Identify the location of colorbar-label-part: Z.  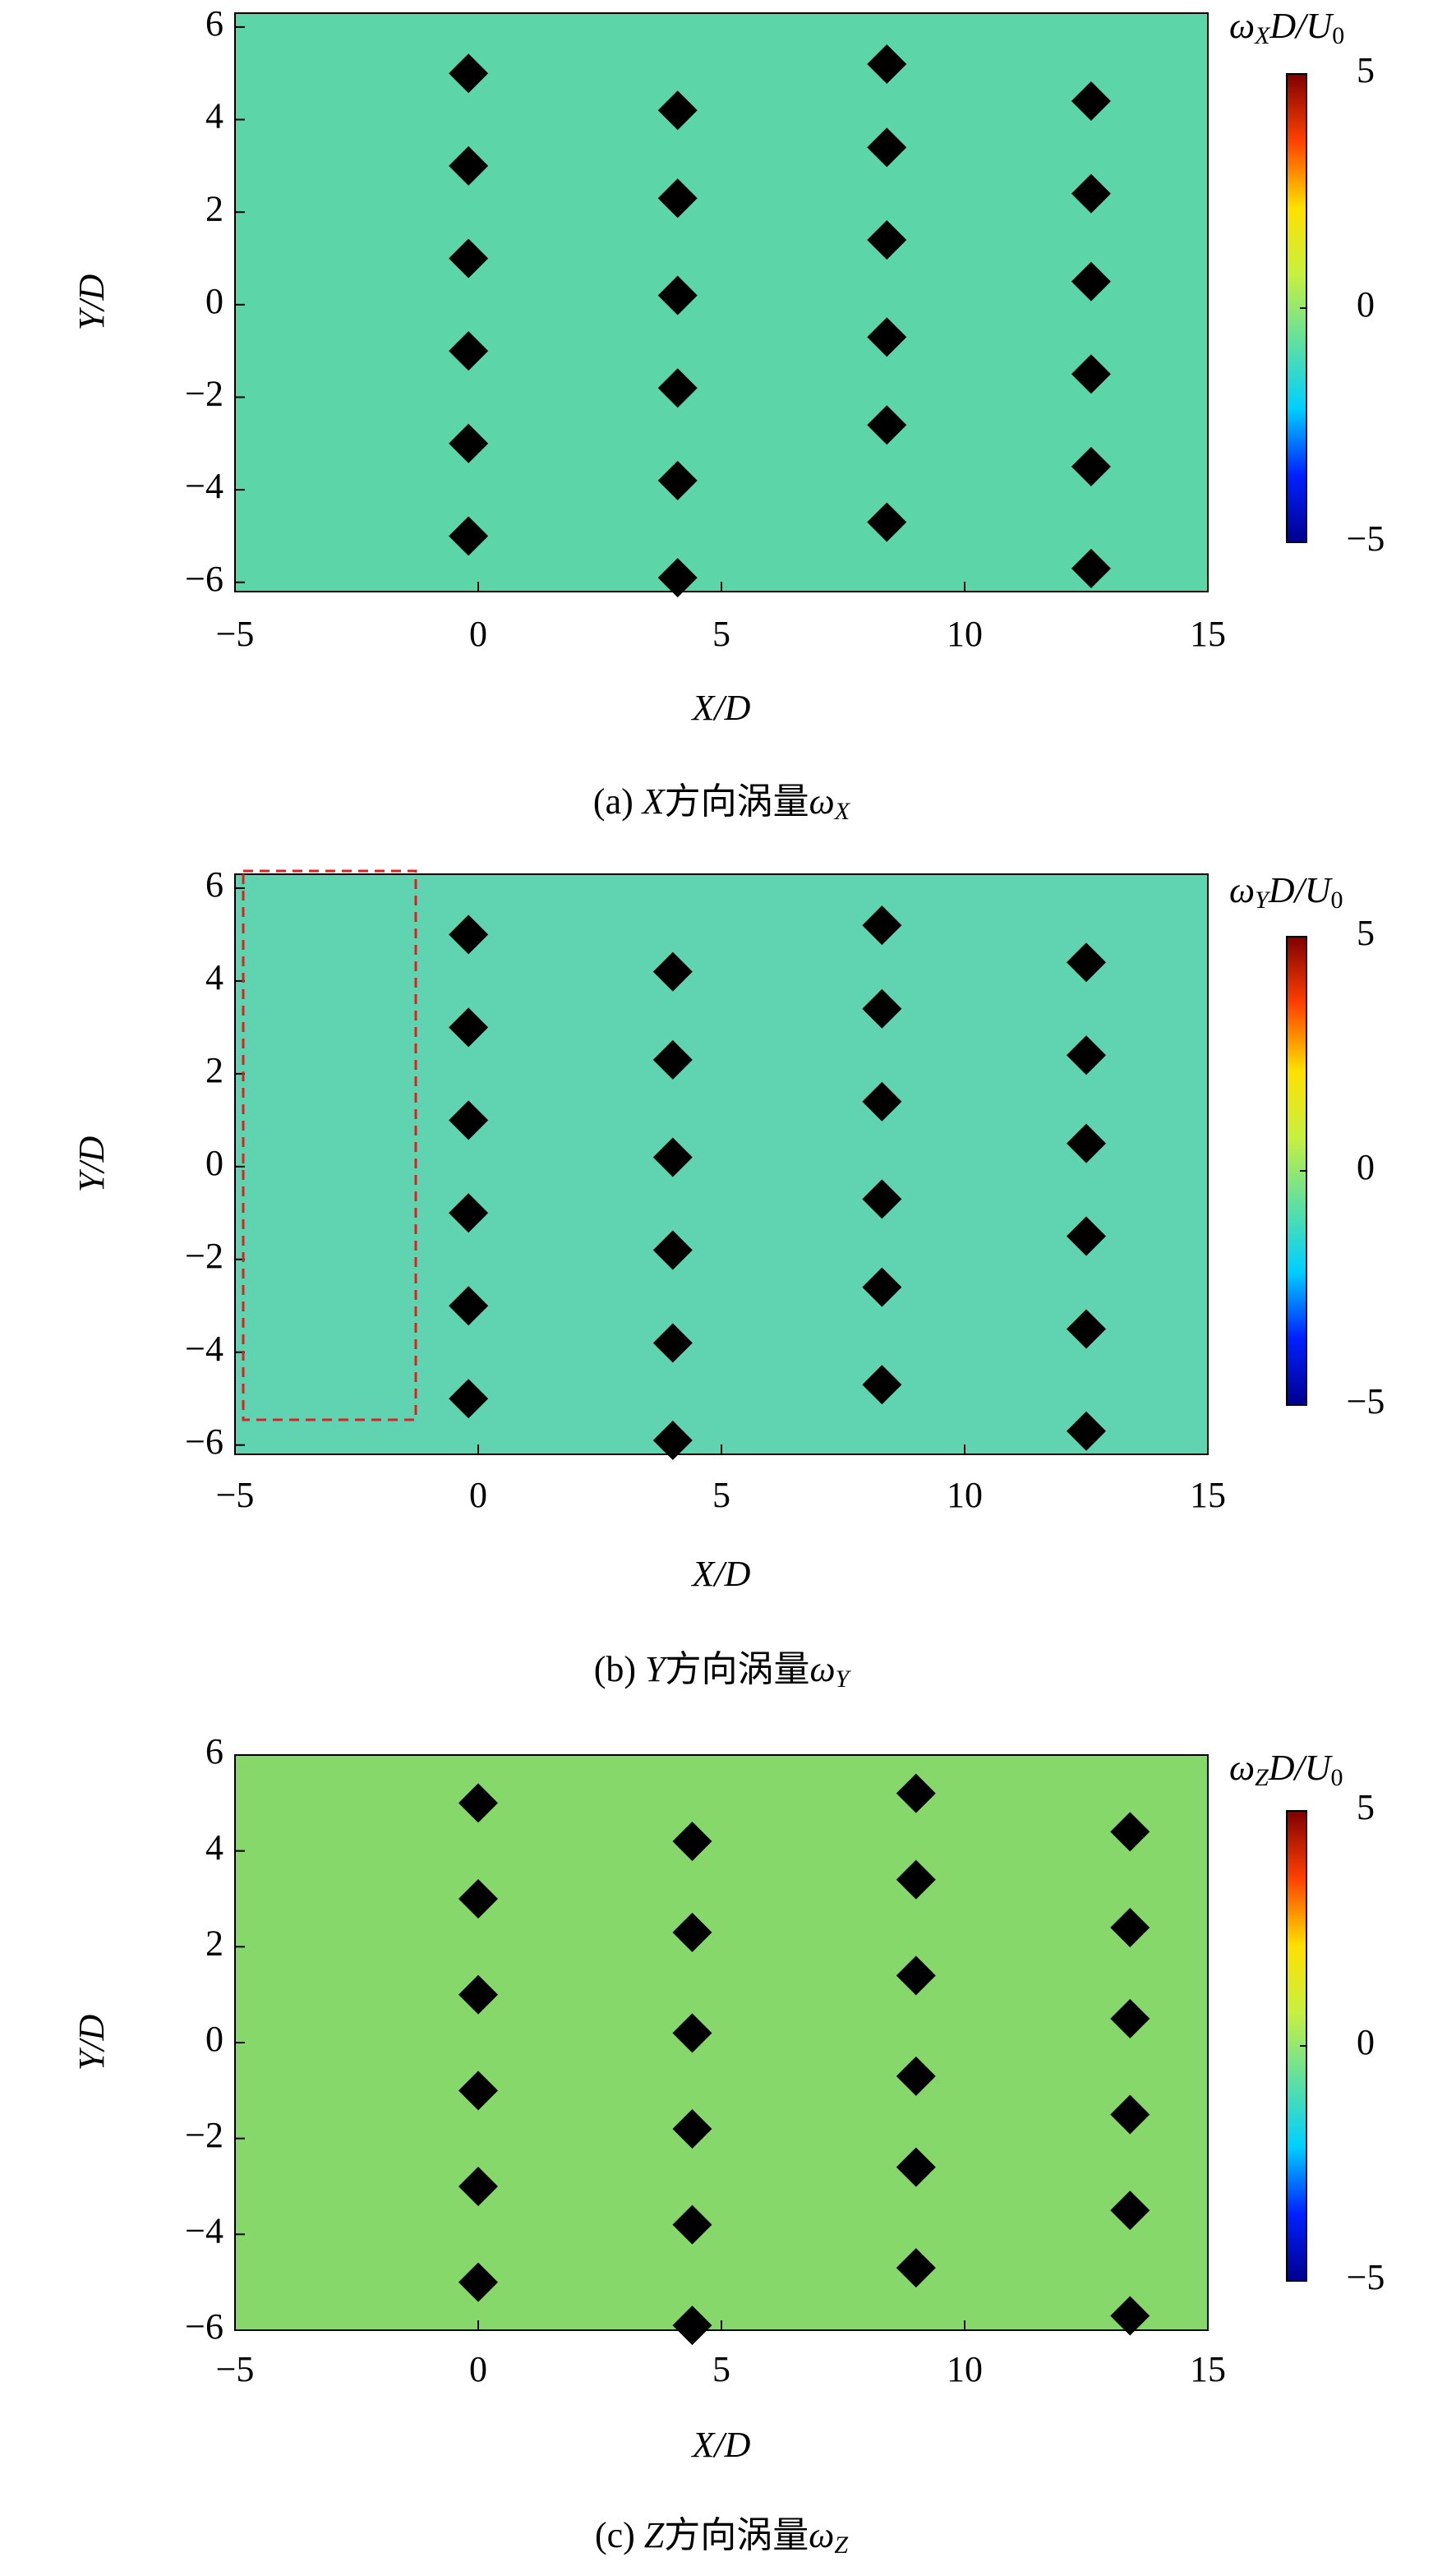
(1262, 1777).